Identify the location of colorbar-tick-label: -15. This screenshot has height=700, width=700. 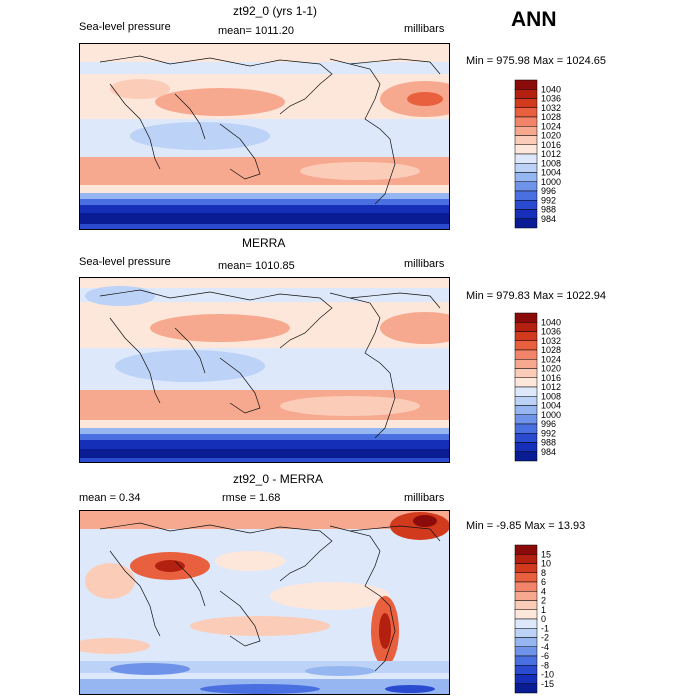
(547, 684).